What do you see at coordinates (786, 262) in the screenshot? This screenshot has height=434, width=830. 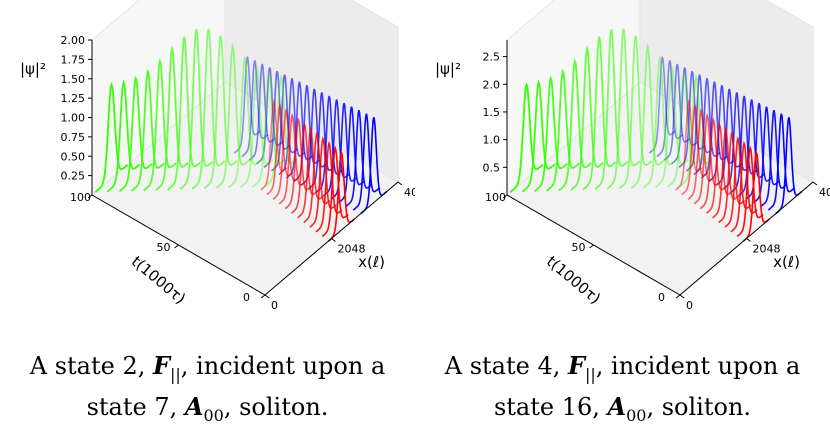 I see `x-axis-label: x(ℓ)` at bounding box center [786, 262].